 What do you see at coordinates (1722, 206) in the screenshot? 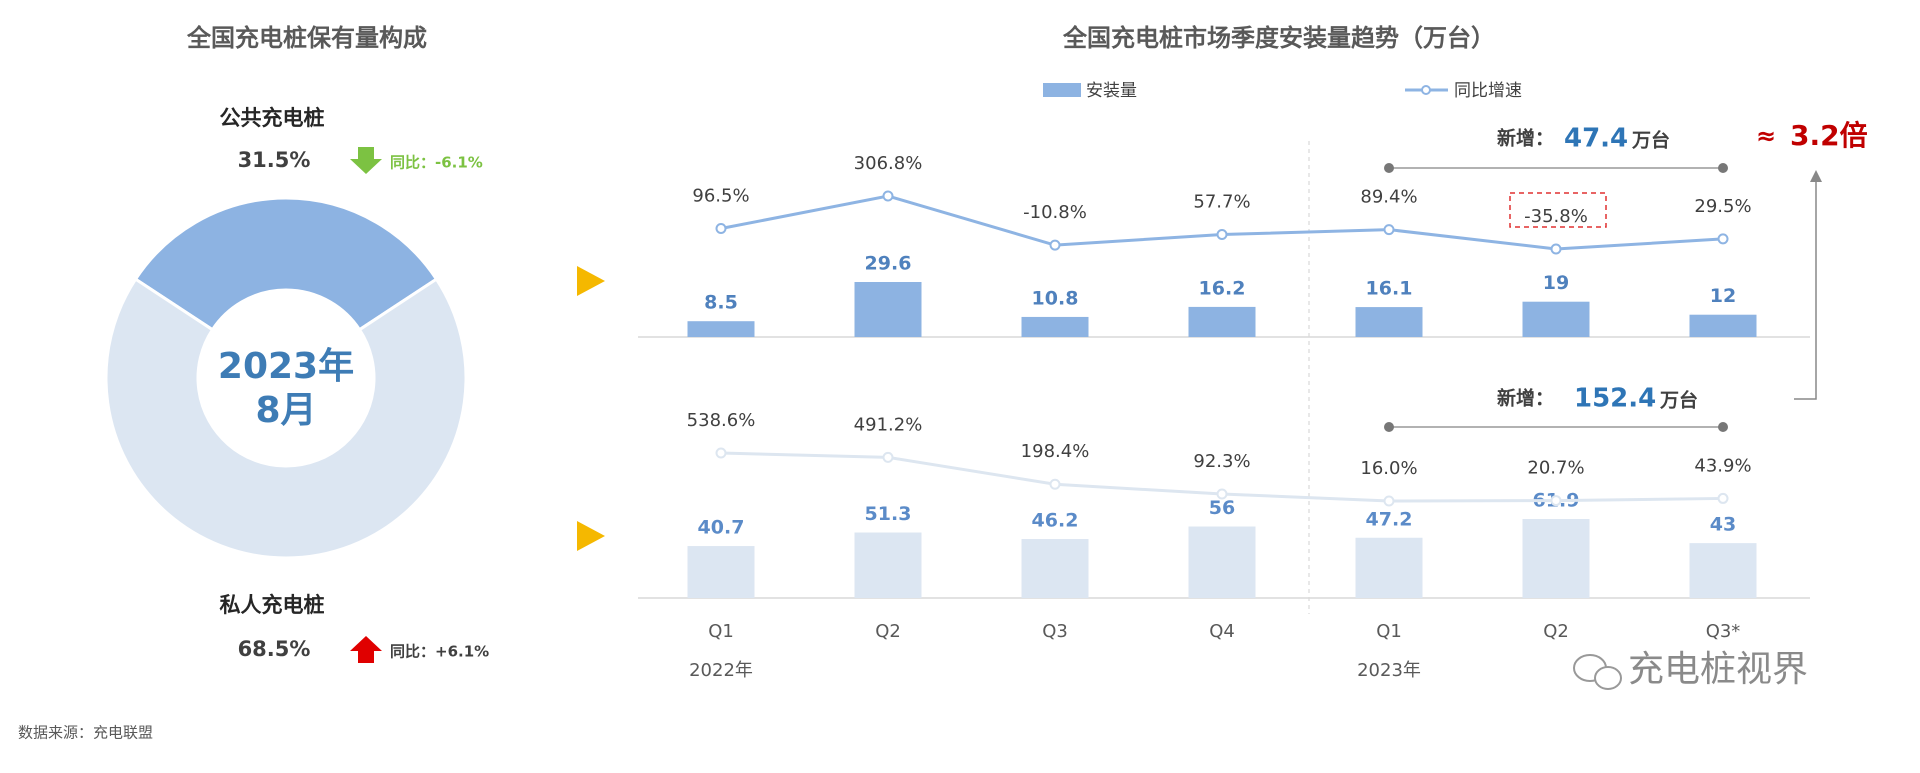
I see `line-label: 29.5%` at bounding box center [1722, 206].